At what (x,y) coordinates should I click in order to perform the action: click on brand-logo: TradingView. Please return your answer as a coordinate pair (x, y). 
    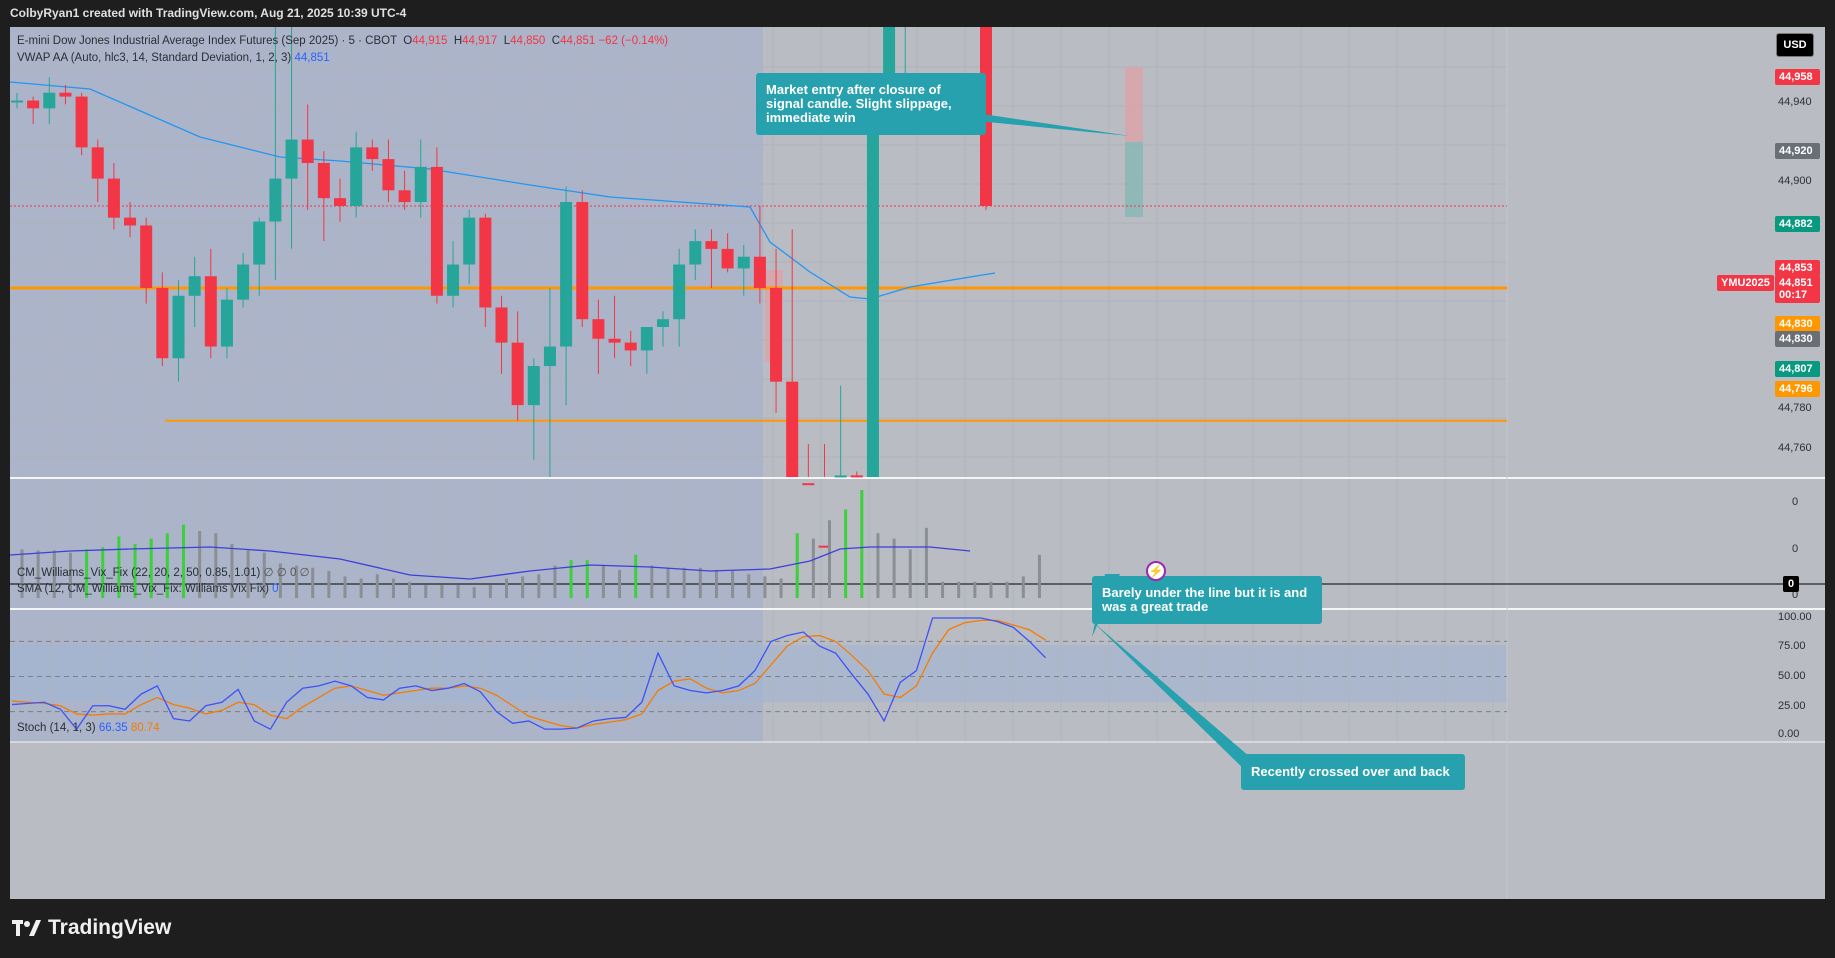
    Looking at the image, I should click on (91, 928).